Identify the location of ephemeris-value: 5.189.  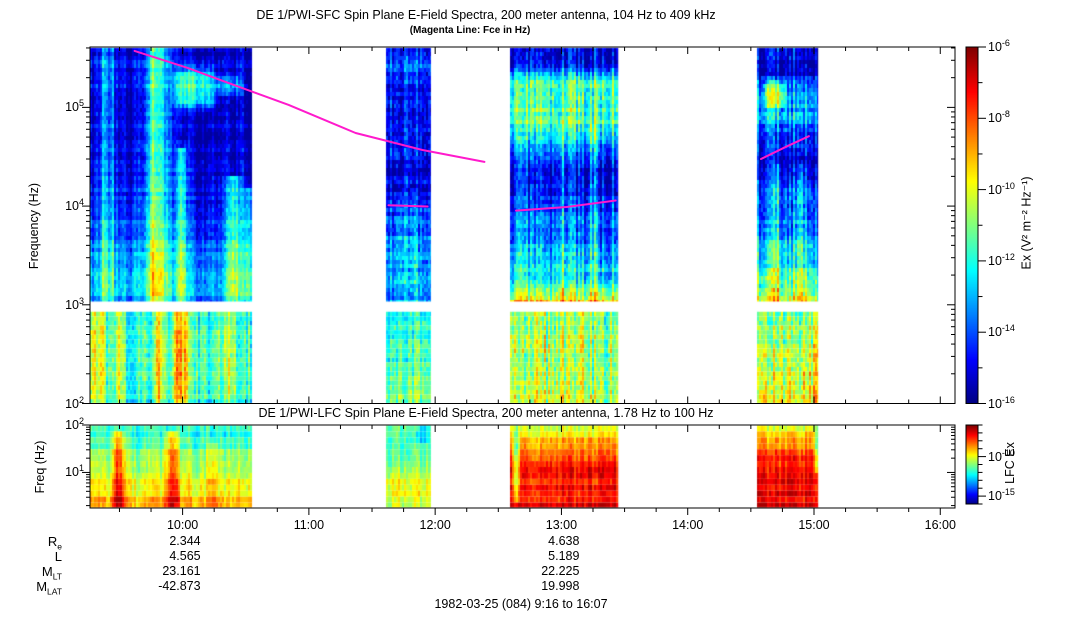
(564, 556).